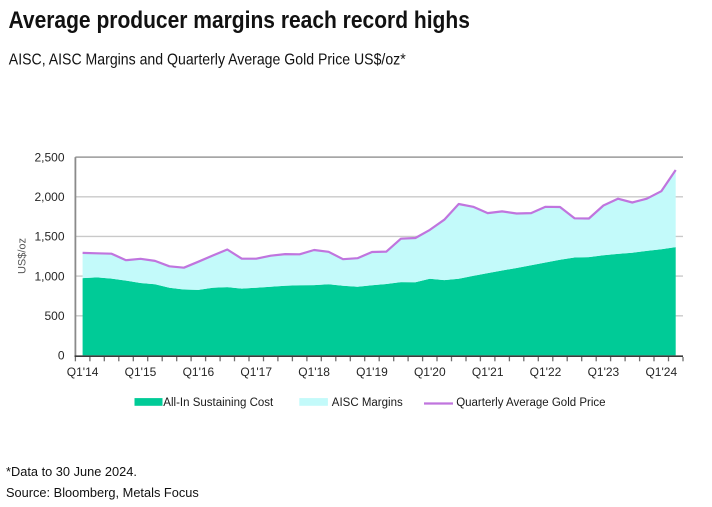  Describe the element at coordinates (49, 276) in the screenshot. I see `svg-text: 1,000` at that location.